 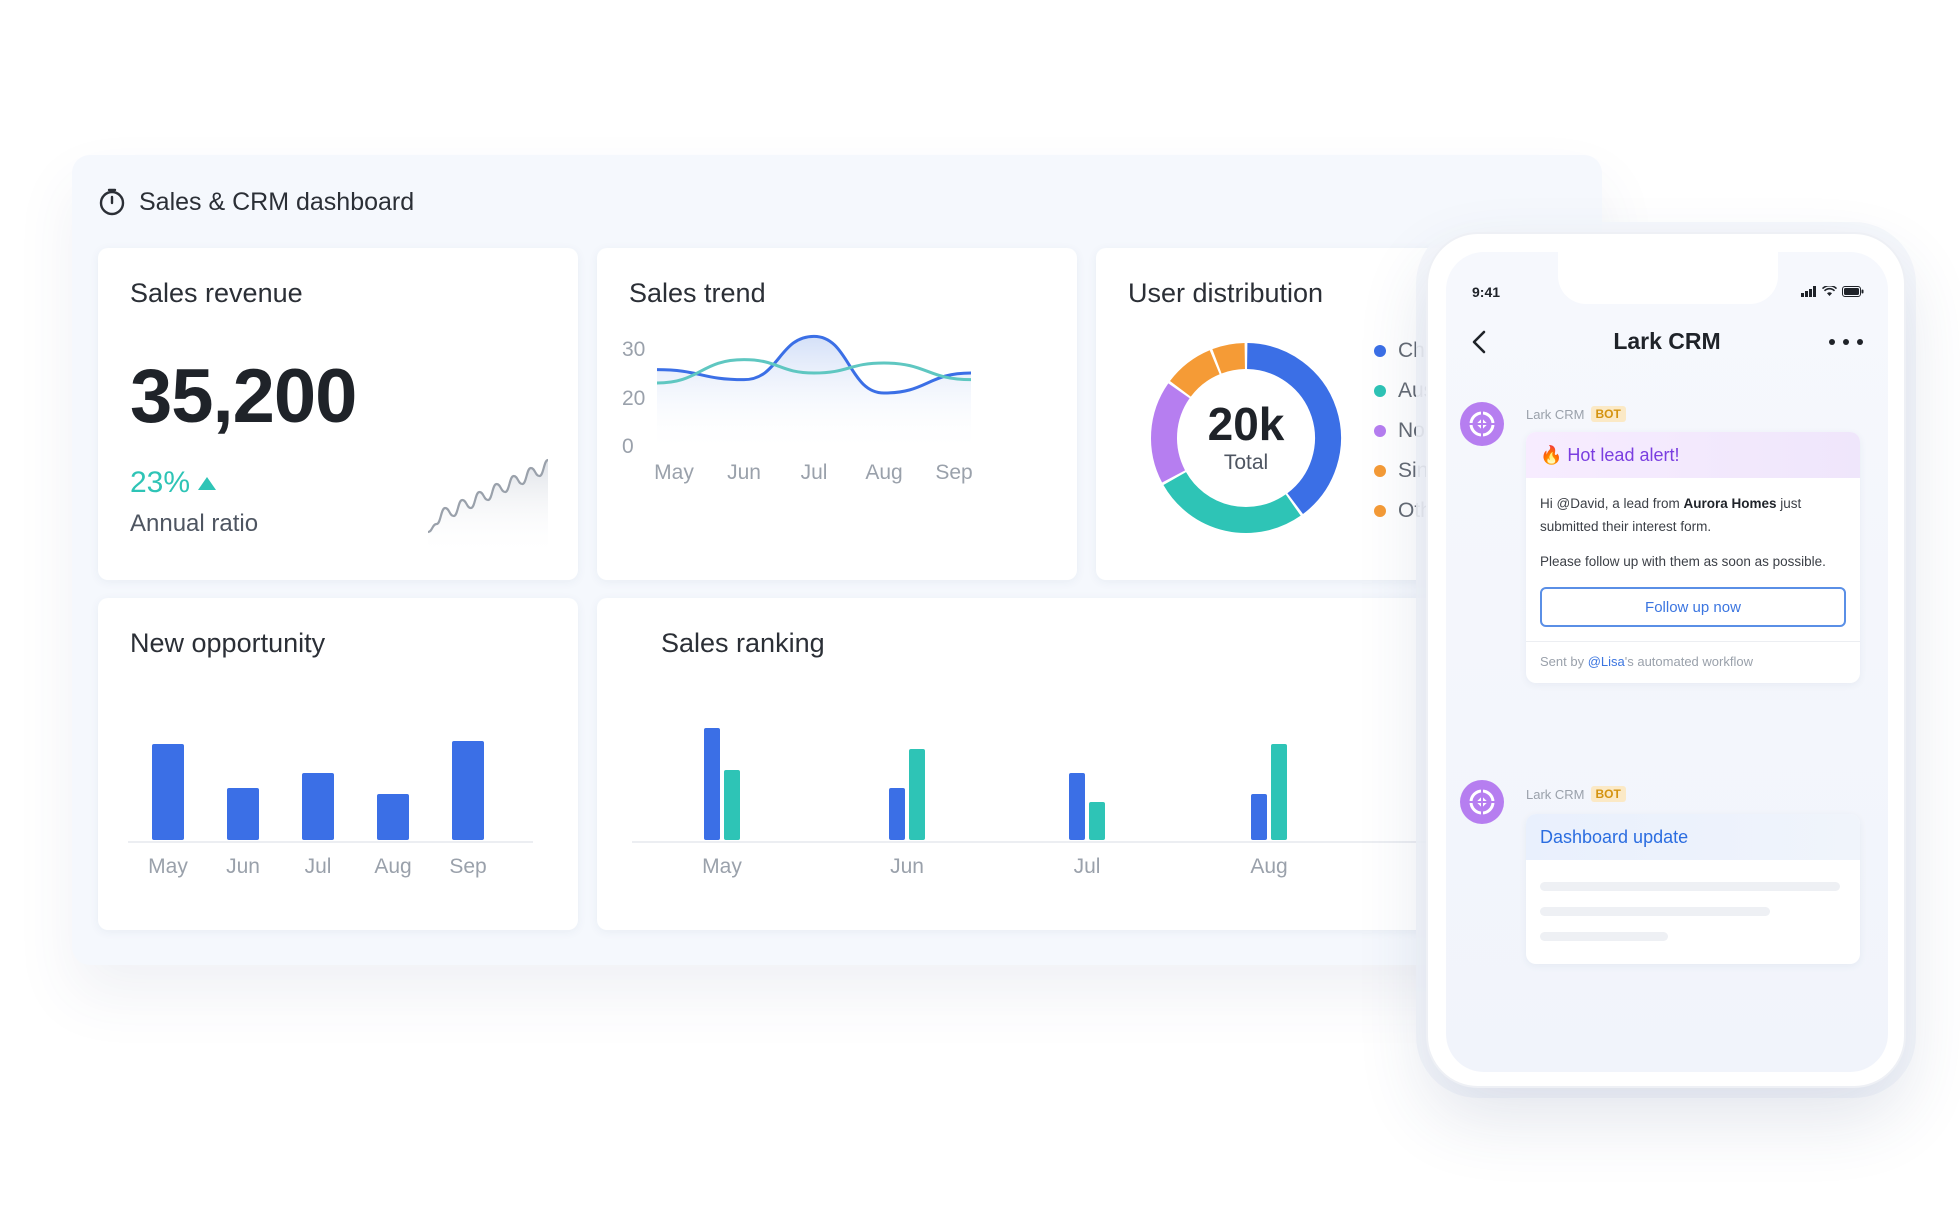 What do you see at coordinates (1415, 510) in the screenshot?
I see `legend-label: Oth` at bounding box center [1415, 510].